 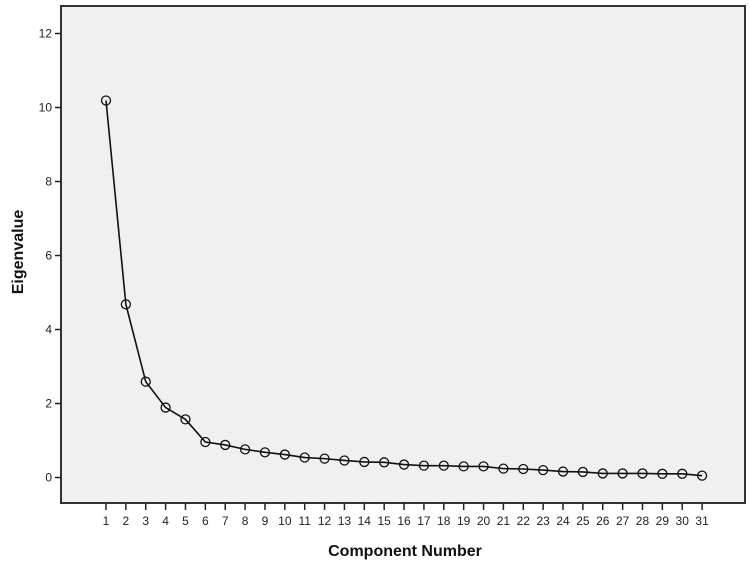 What do you see at coordinates (245, 521) in the screenshot?
I see `x-tick-label: 8` at bounding box center [245, 521].